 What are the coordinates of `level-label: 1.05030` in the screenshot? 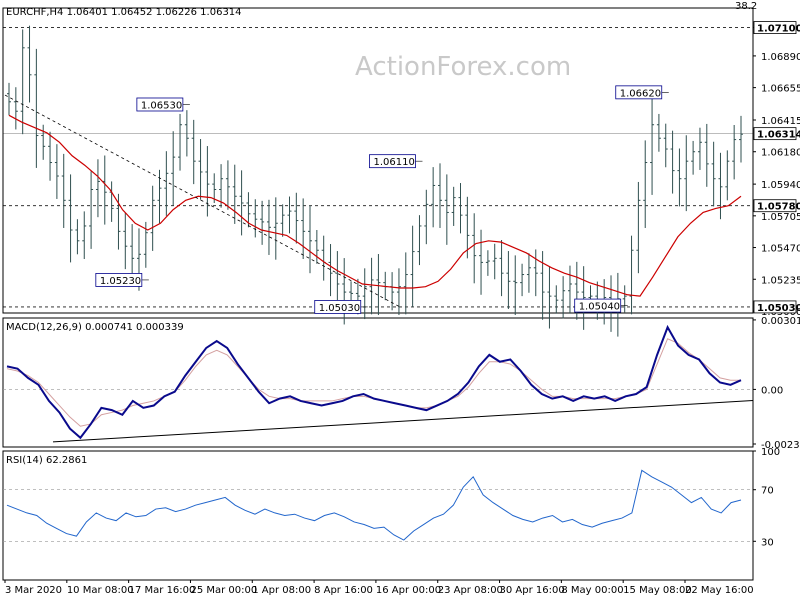 It's located at (778, 308).